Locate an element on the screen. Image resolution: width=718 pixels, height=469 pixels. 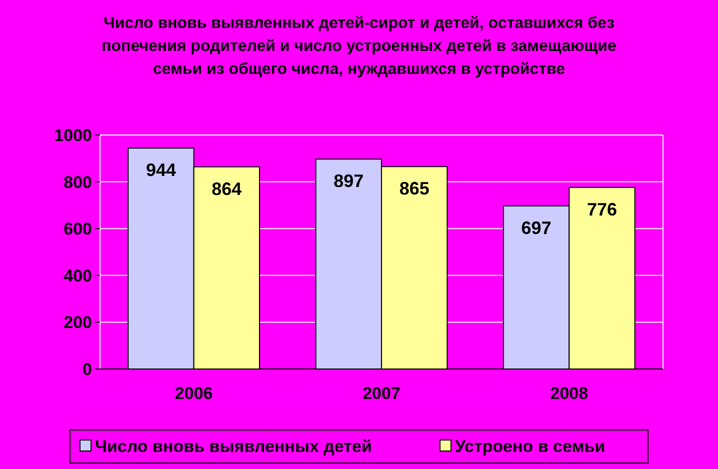
y-tick-label: 600 is located at coordinates (78, 229).